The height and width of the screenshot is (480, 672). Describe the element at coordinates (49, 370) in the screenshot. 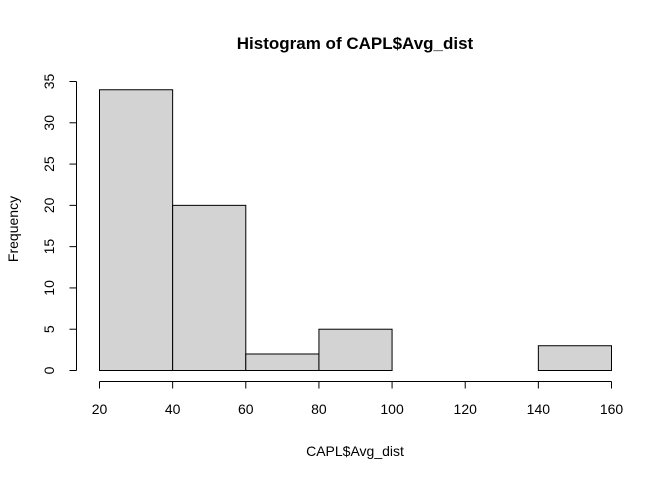

I see `y-tick-label: 0` at that location.